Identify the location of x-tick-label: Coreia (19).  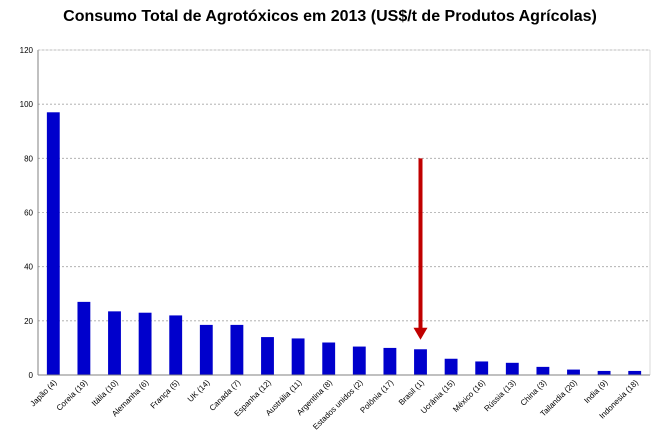
(72, 395).